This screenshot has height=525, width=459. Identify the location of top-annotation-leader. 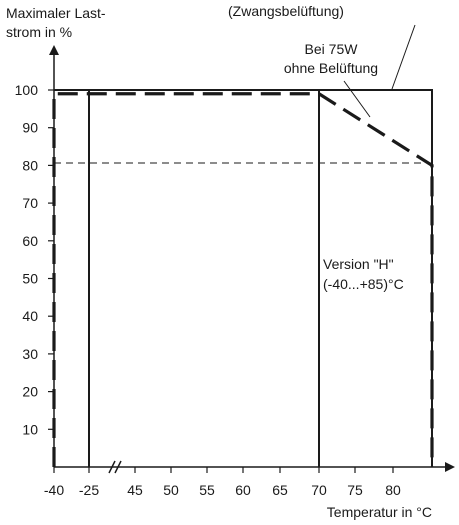
(403, 57).